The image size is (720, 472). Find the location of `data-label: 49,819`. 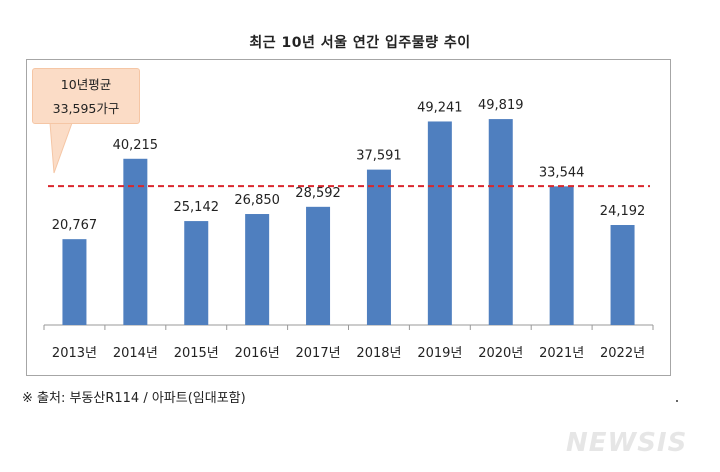

data-label: 49,819 is located at coordinates (501, 105).